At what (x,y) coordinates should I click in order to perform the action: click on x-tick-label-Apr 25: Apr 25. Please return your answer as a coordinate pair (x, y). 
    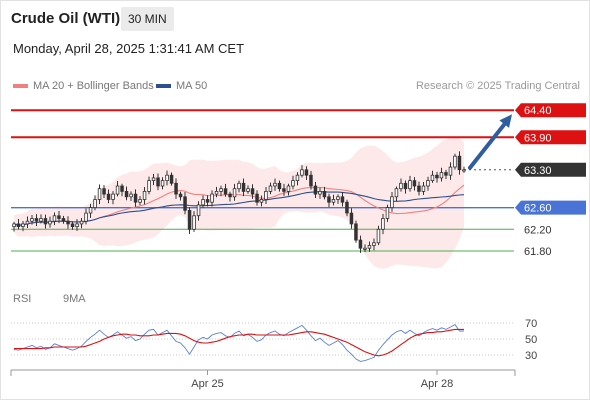
    Looking at the image, I should click on (207, 384).